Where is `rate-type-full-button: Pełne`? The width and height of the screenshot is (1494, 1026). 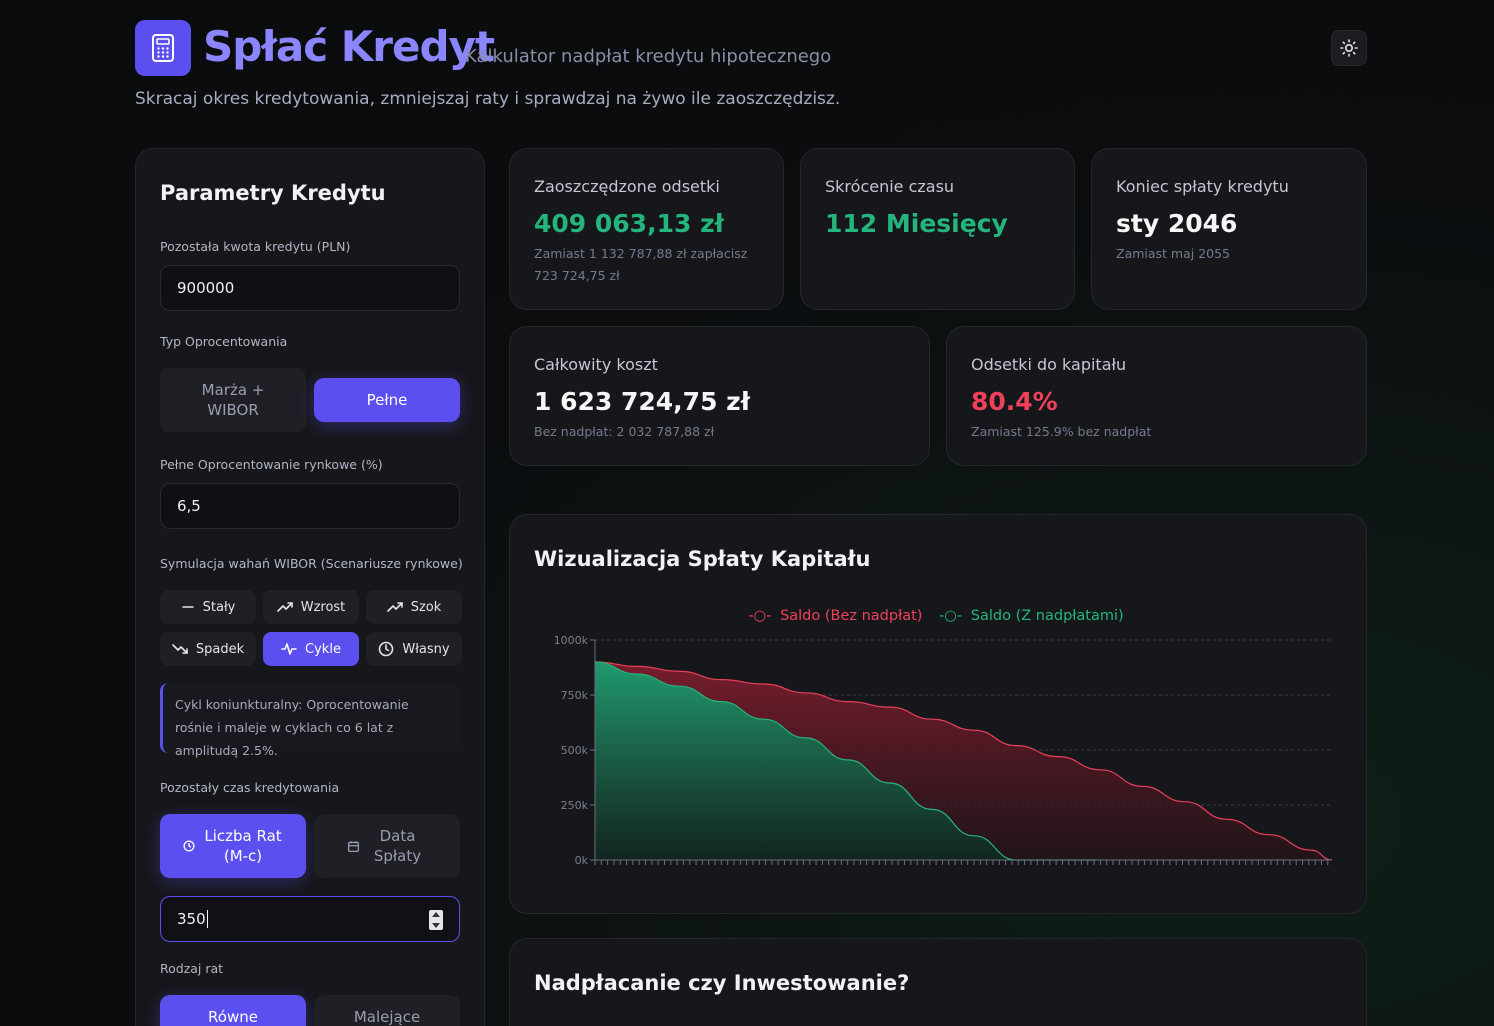 rate-type-full-button: Pełne is located at coordinates (387, 400).